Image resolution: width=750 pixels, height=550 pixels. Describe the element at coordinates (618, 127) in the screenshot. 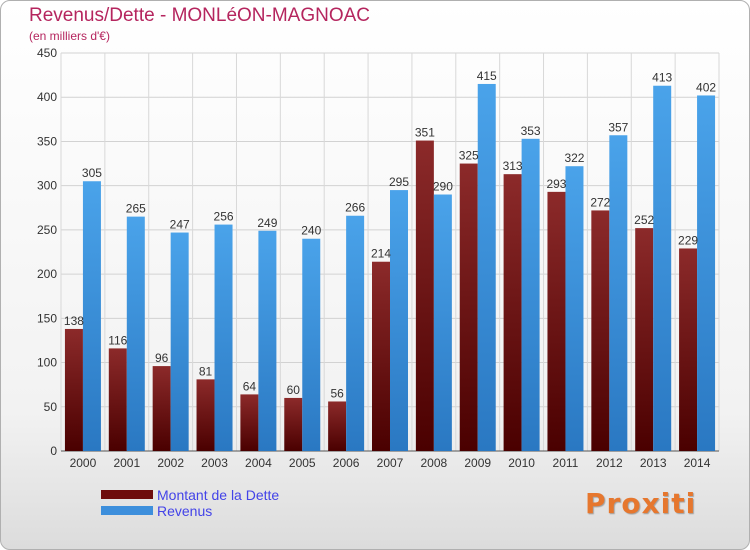

I see `data-label-revenus: 357` at that location.